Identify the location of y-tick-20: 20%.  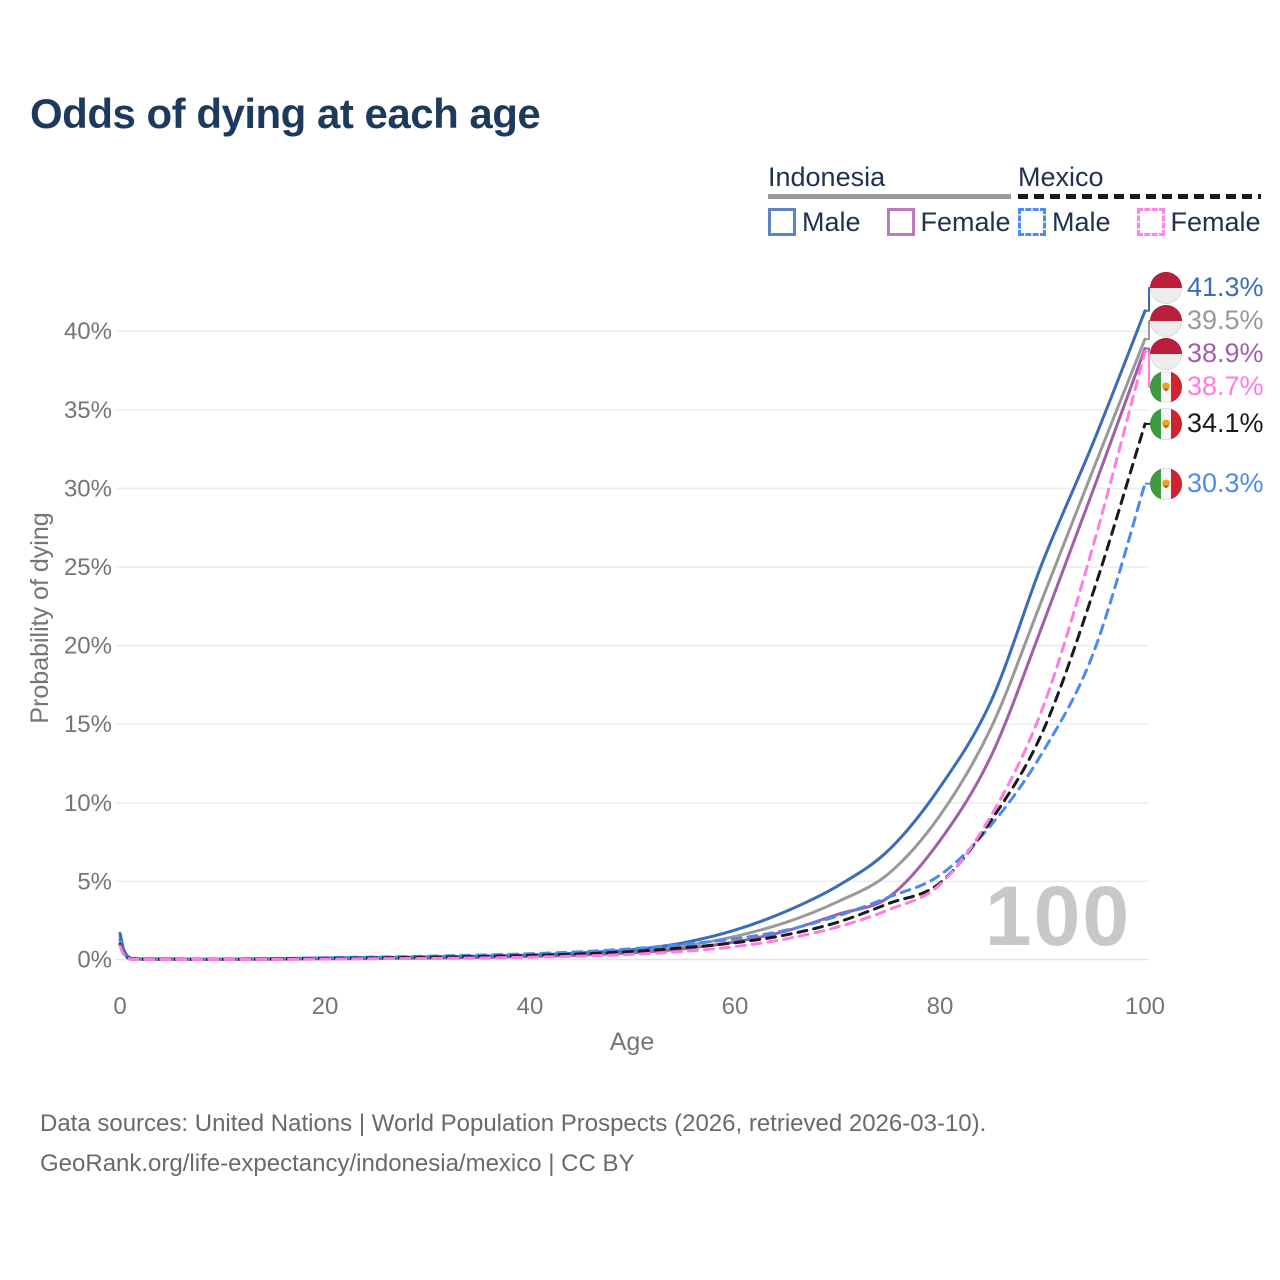
(88, 646).